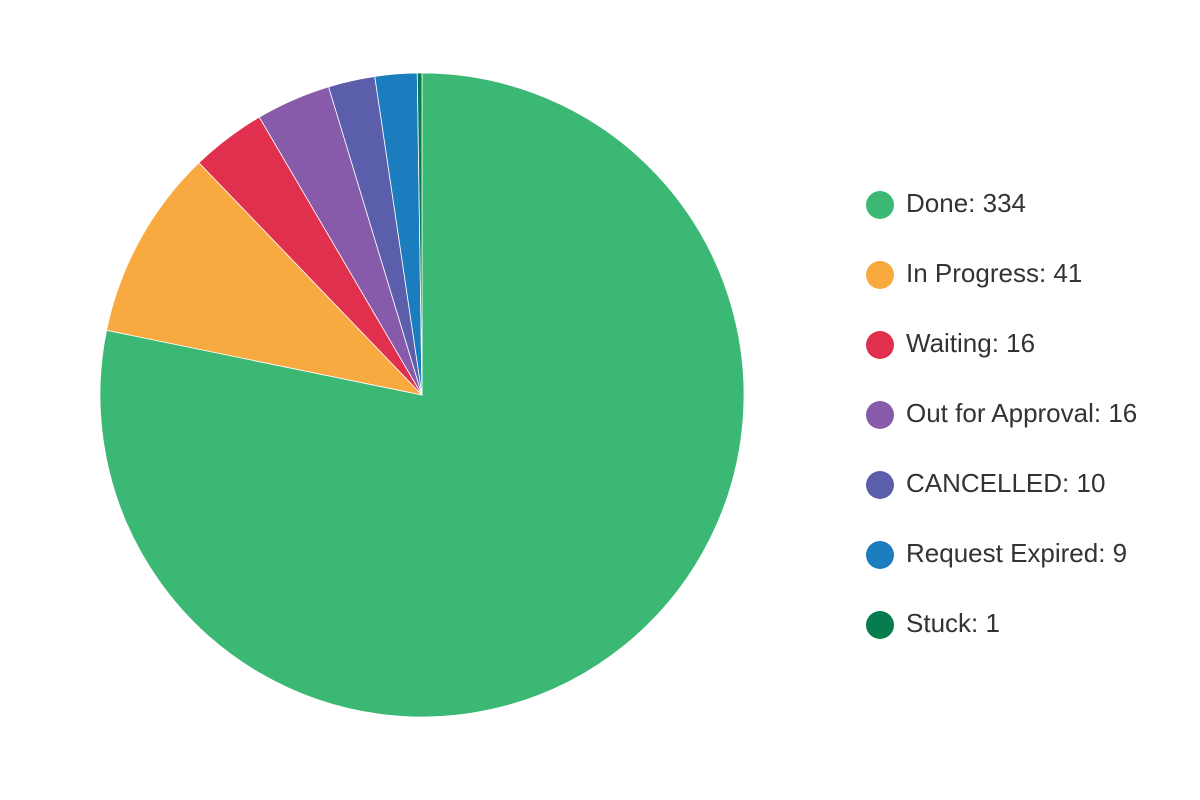  Describe the element at coordinates (994, 273) in the screenshot. I see `legend-label: In Progress: 41` at that location.